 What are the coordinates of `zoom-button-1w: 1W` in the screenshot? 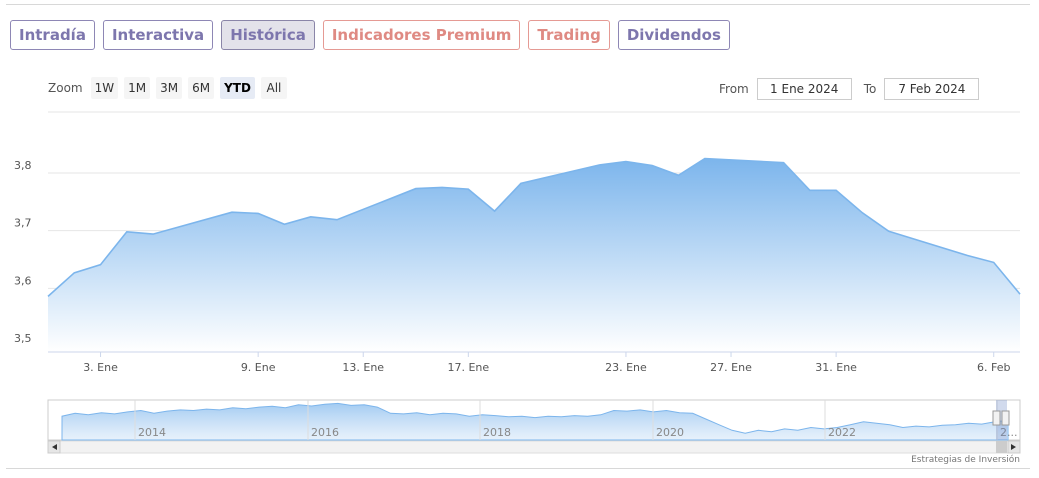 It's located at (104, 88).